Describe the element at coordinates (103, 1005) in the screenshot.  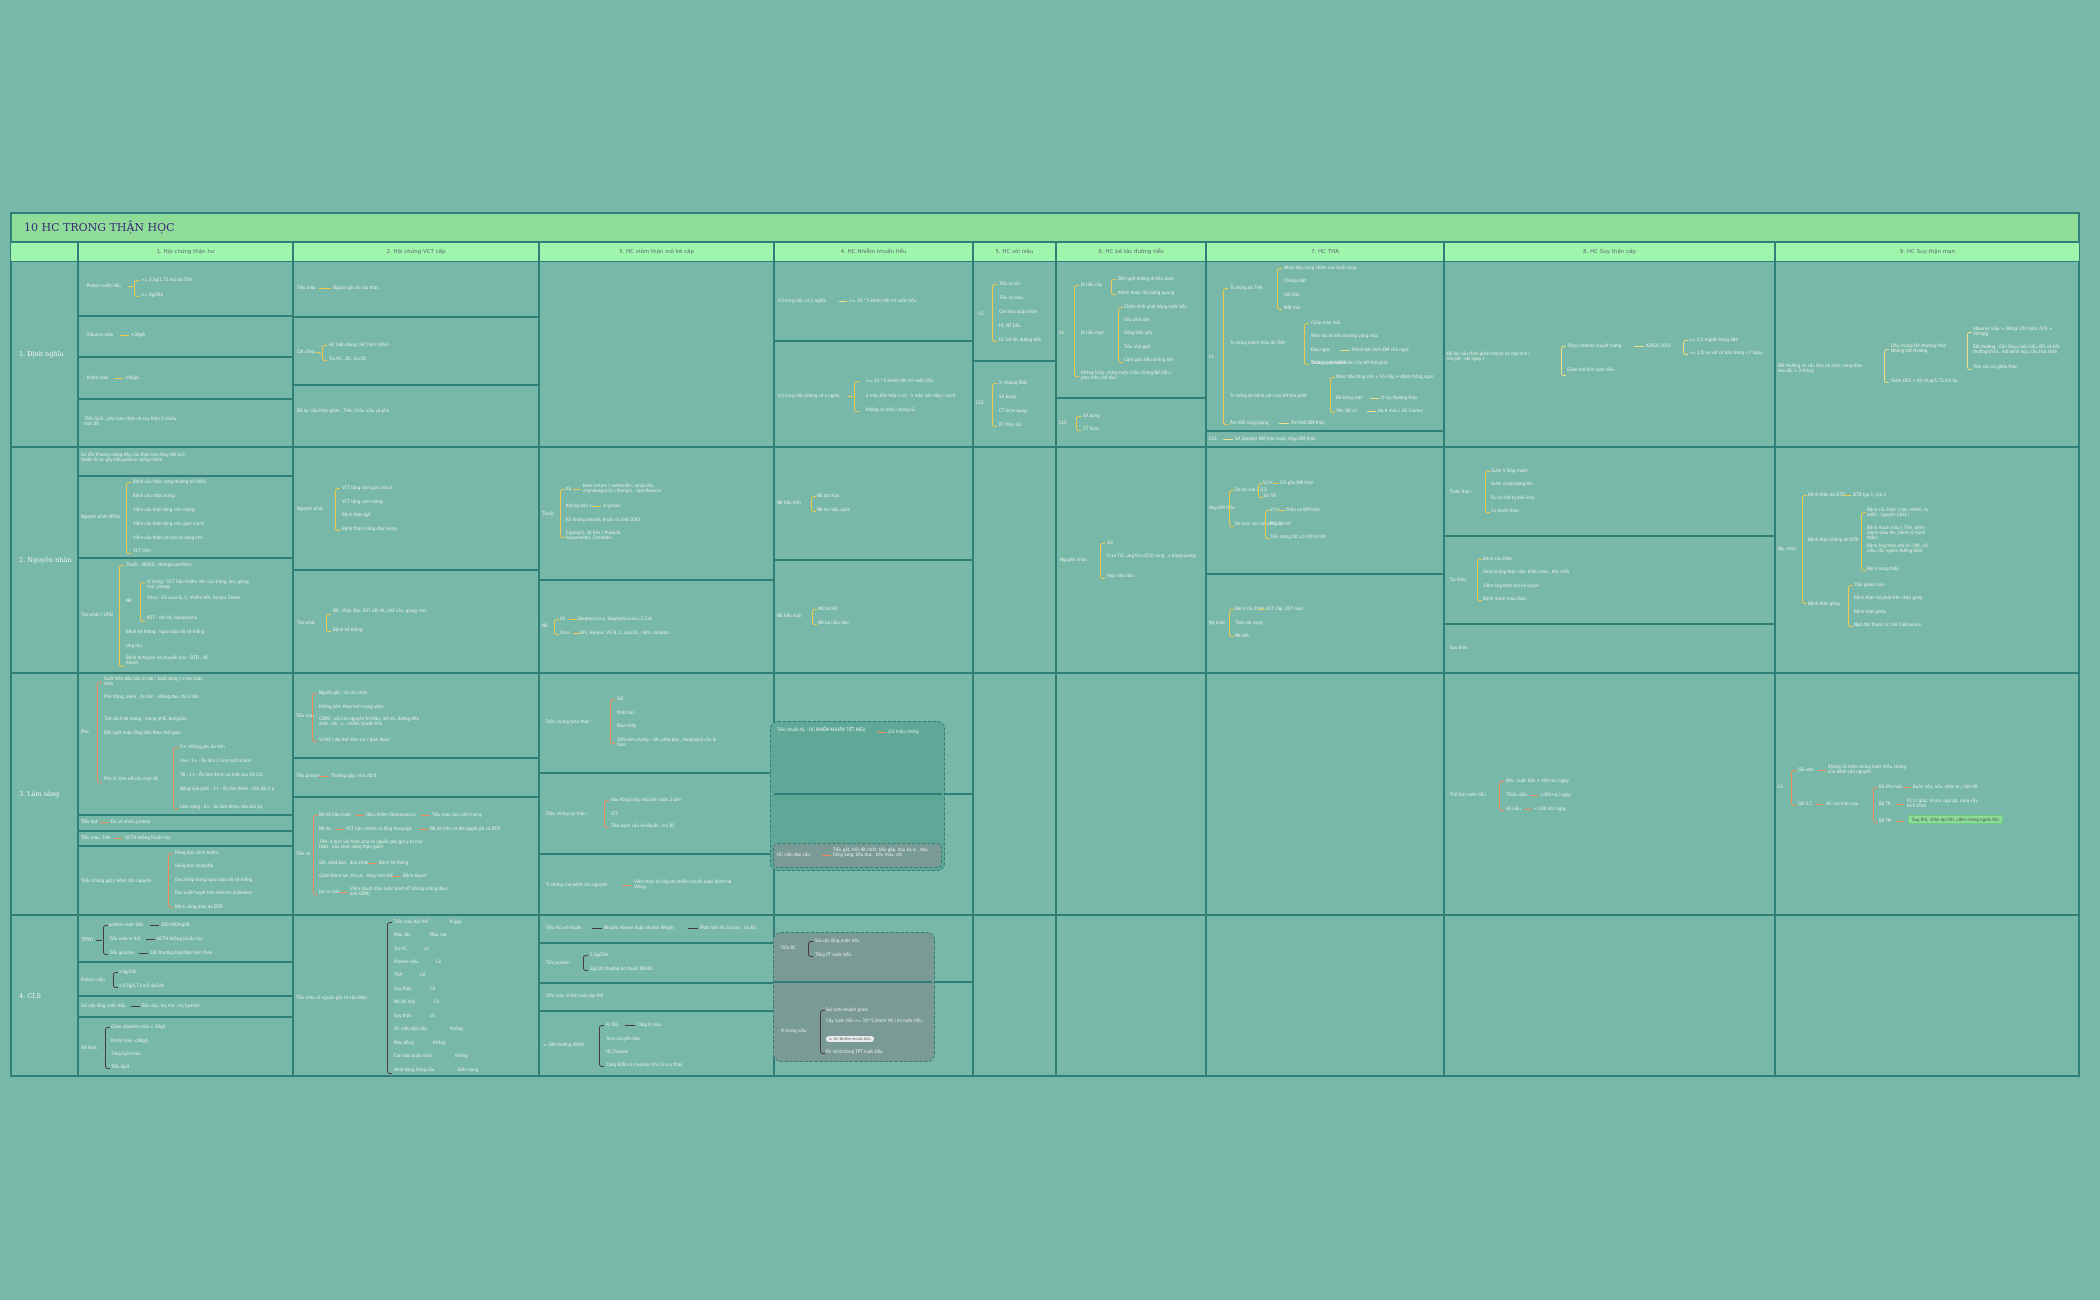
I see `node: Soi cặn lắng nước tiểu` at that location.